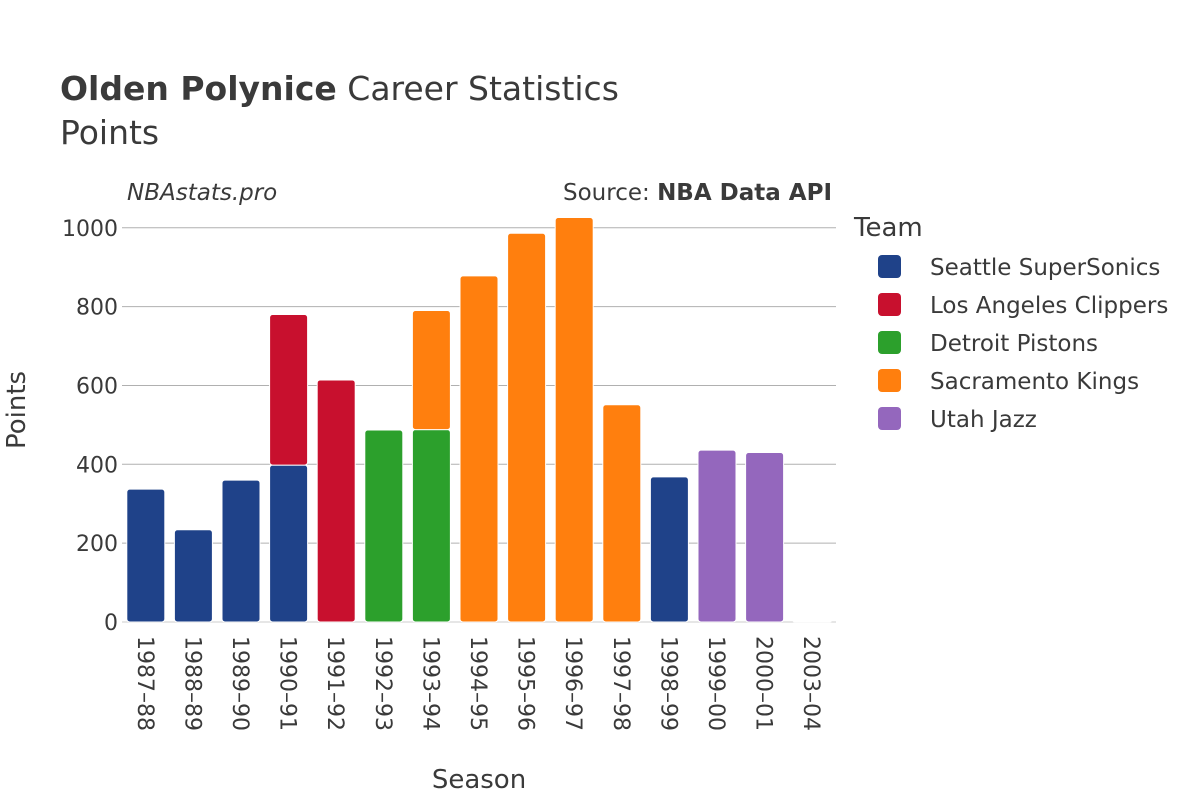 Image resolution: width=1200 pixels, height=800 pixels. Describe the element at coordinates (763, 683) in the screenshot. I see `x-tick-label: 2000–01` at that location.